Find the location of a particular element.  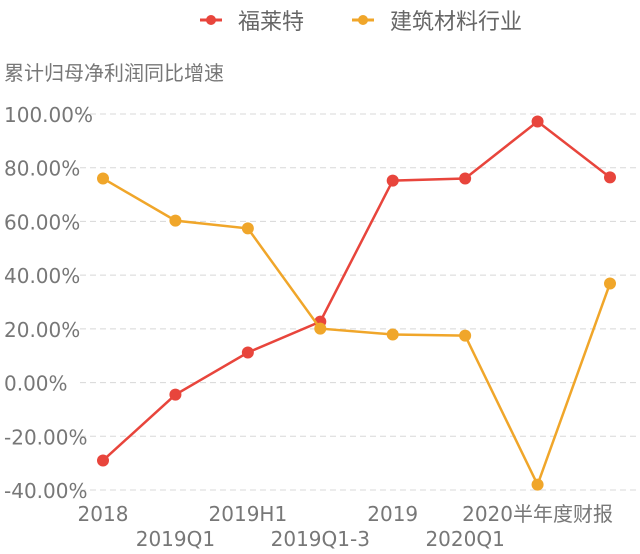

legend: 福莱特 建筑材料行业 is located at coordinates (361, 22).